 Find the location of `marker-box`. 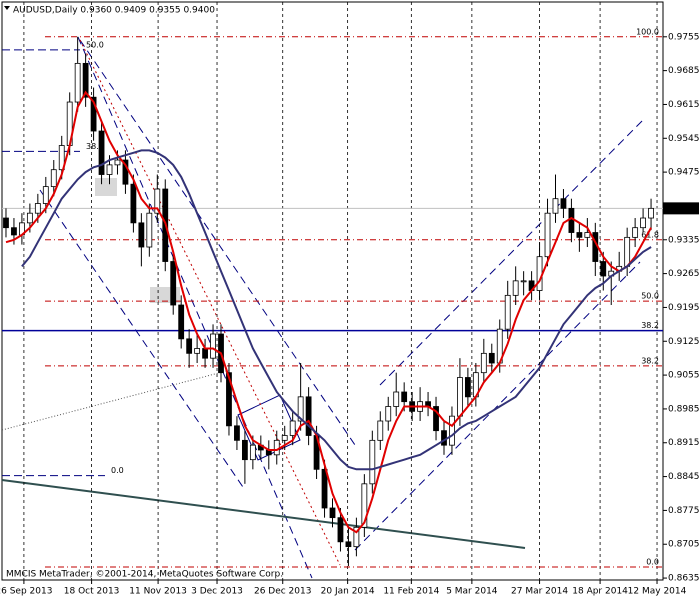

marker-box is located at coordinates (106, 187).